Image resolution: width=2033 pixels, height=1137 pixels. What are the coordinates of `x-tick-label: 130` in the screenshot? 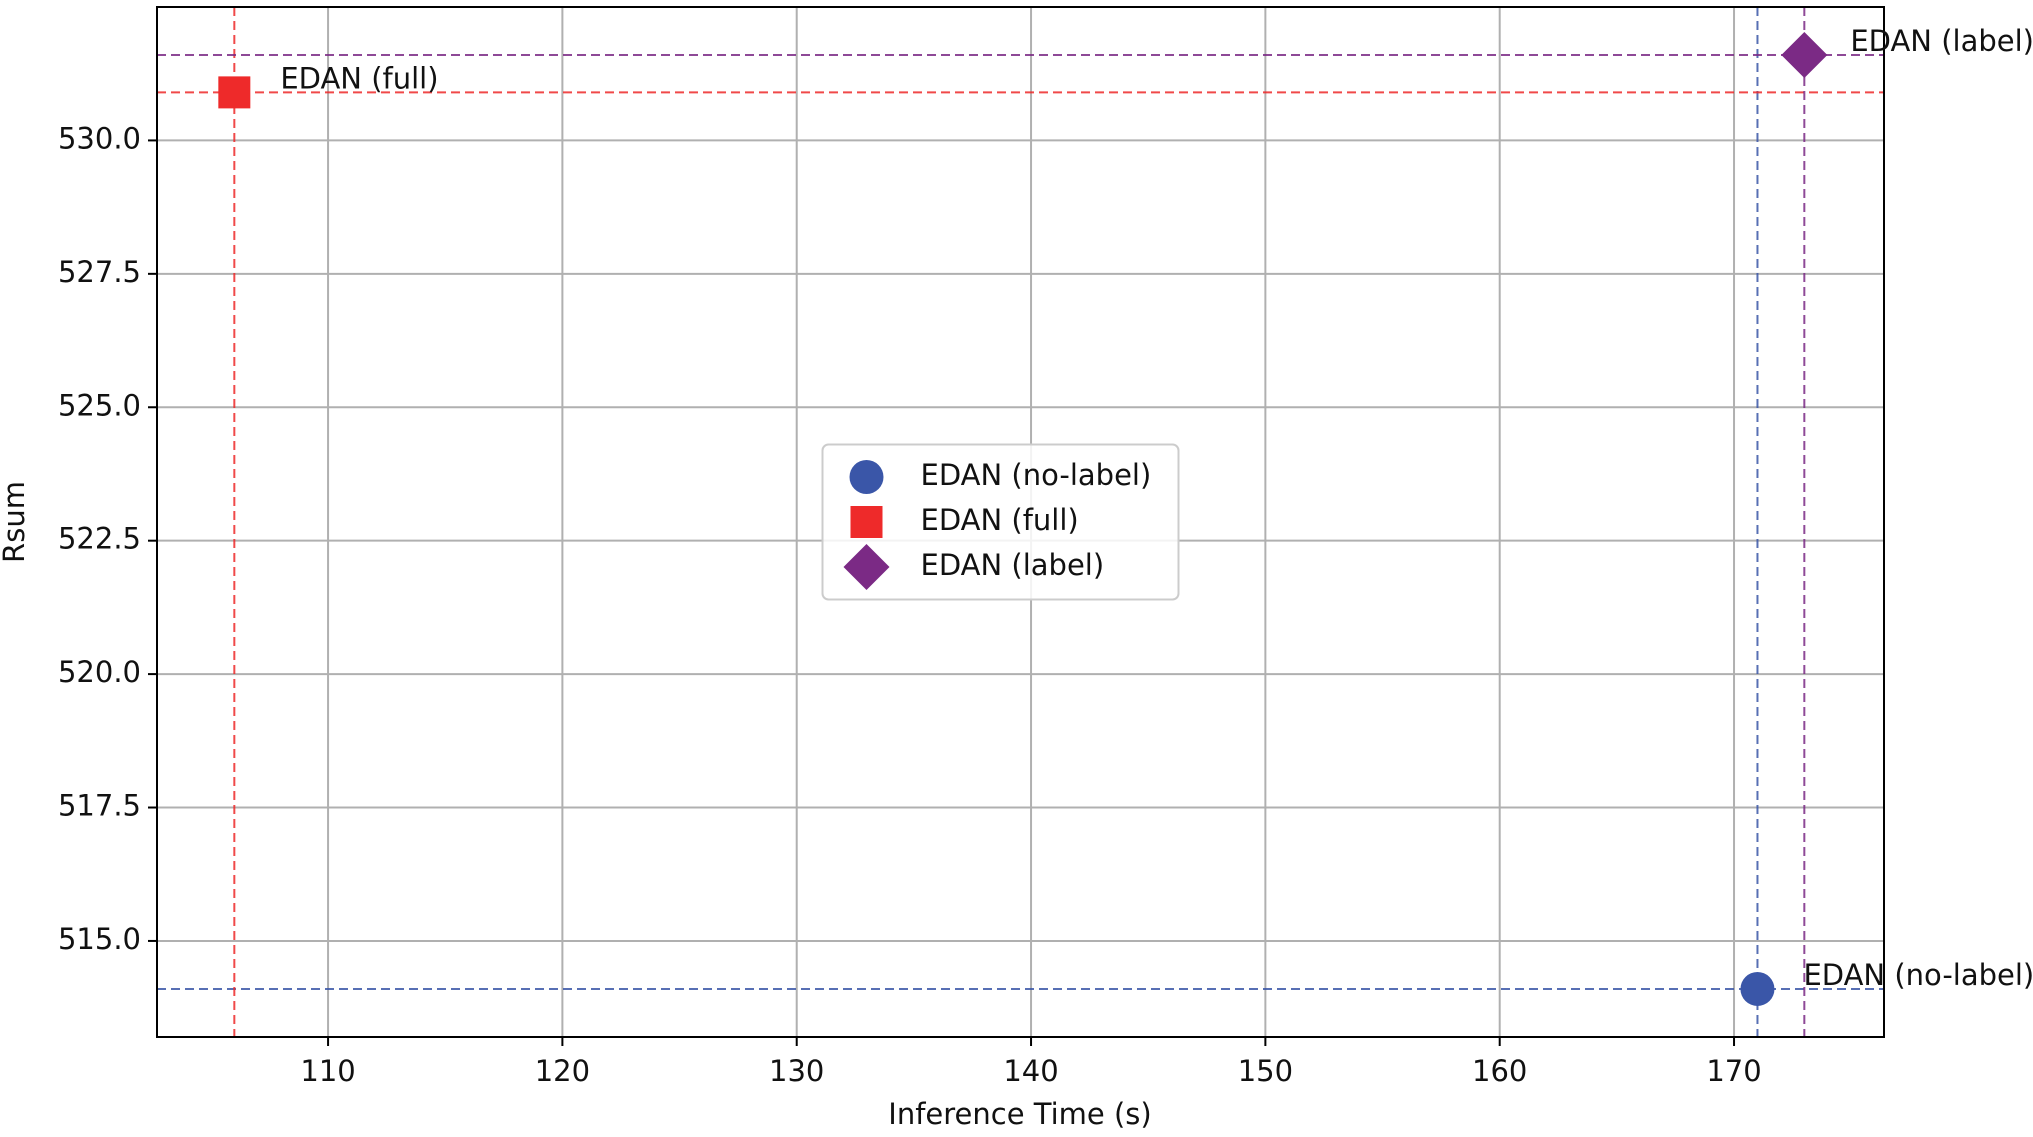 It's located at (796, 1071).